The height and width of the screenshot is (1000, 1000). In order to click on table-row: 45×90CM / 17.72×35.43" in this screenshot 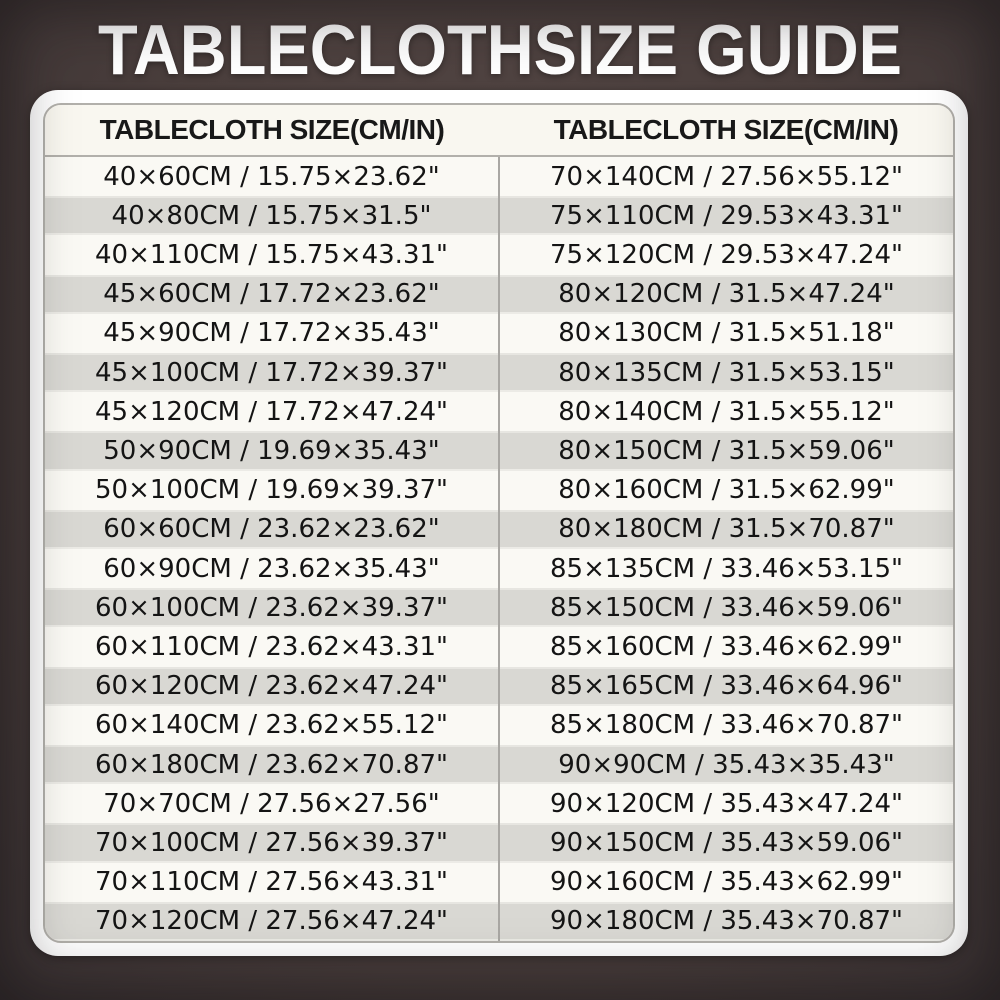, I will do `click(271, 333)`.